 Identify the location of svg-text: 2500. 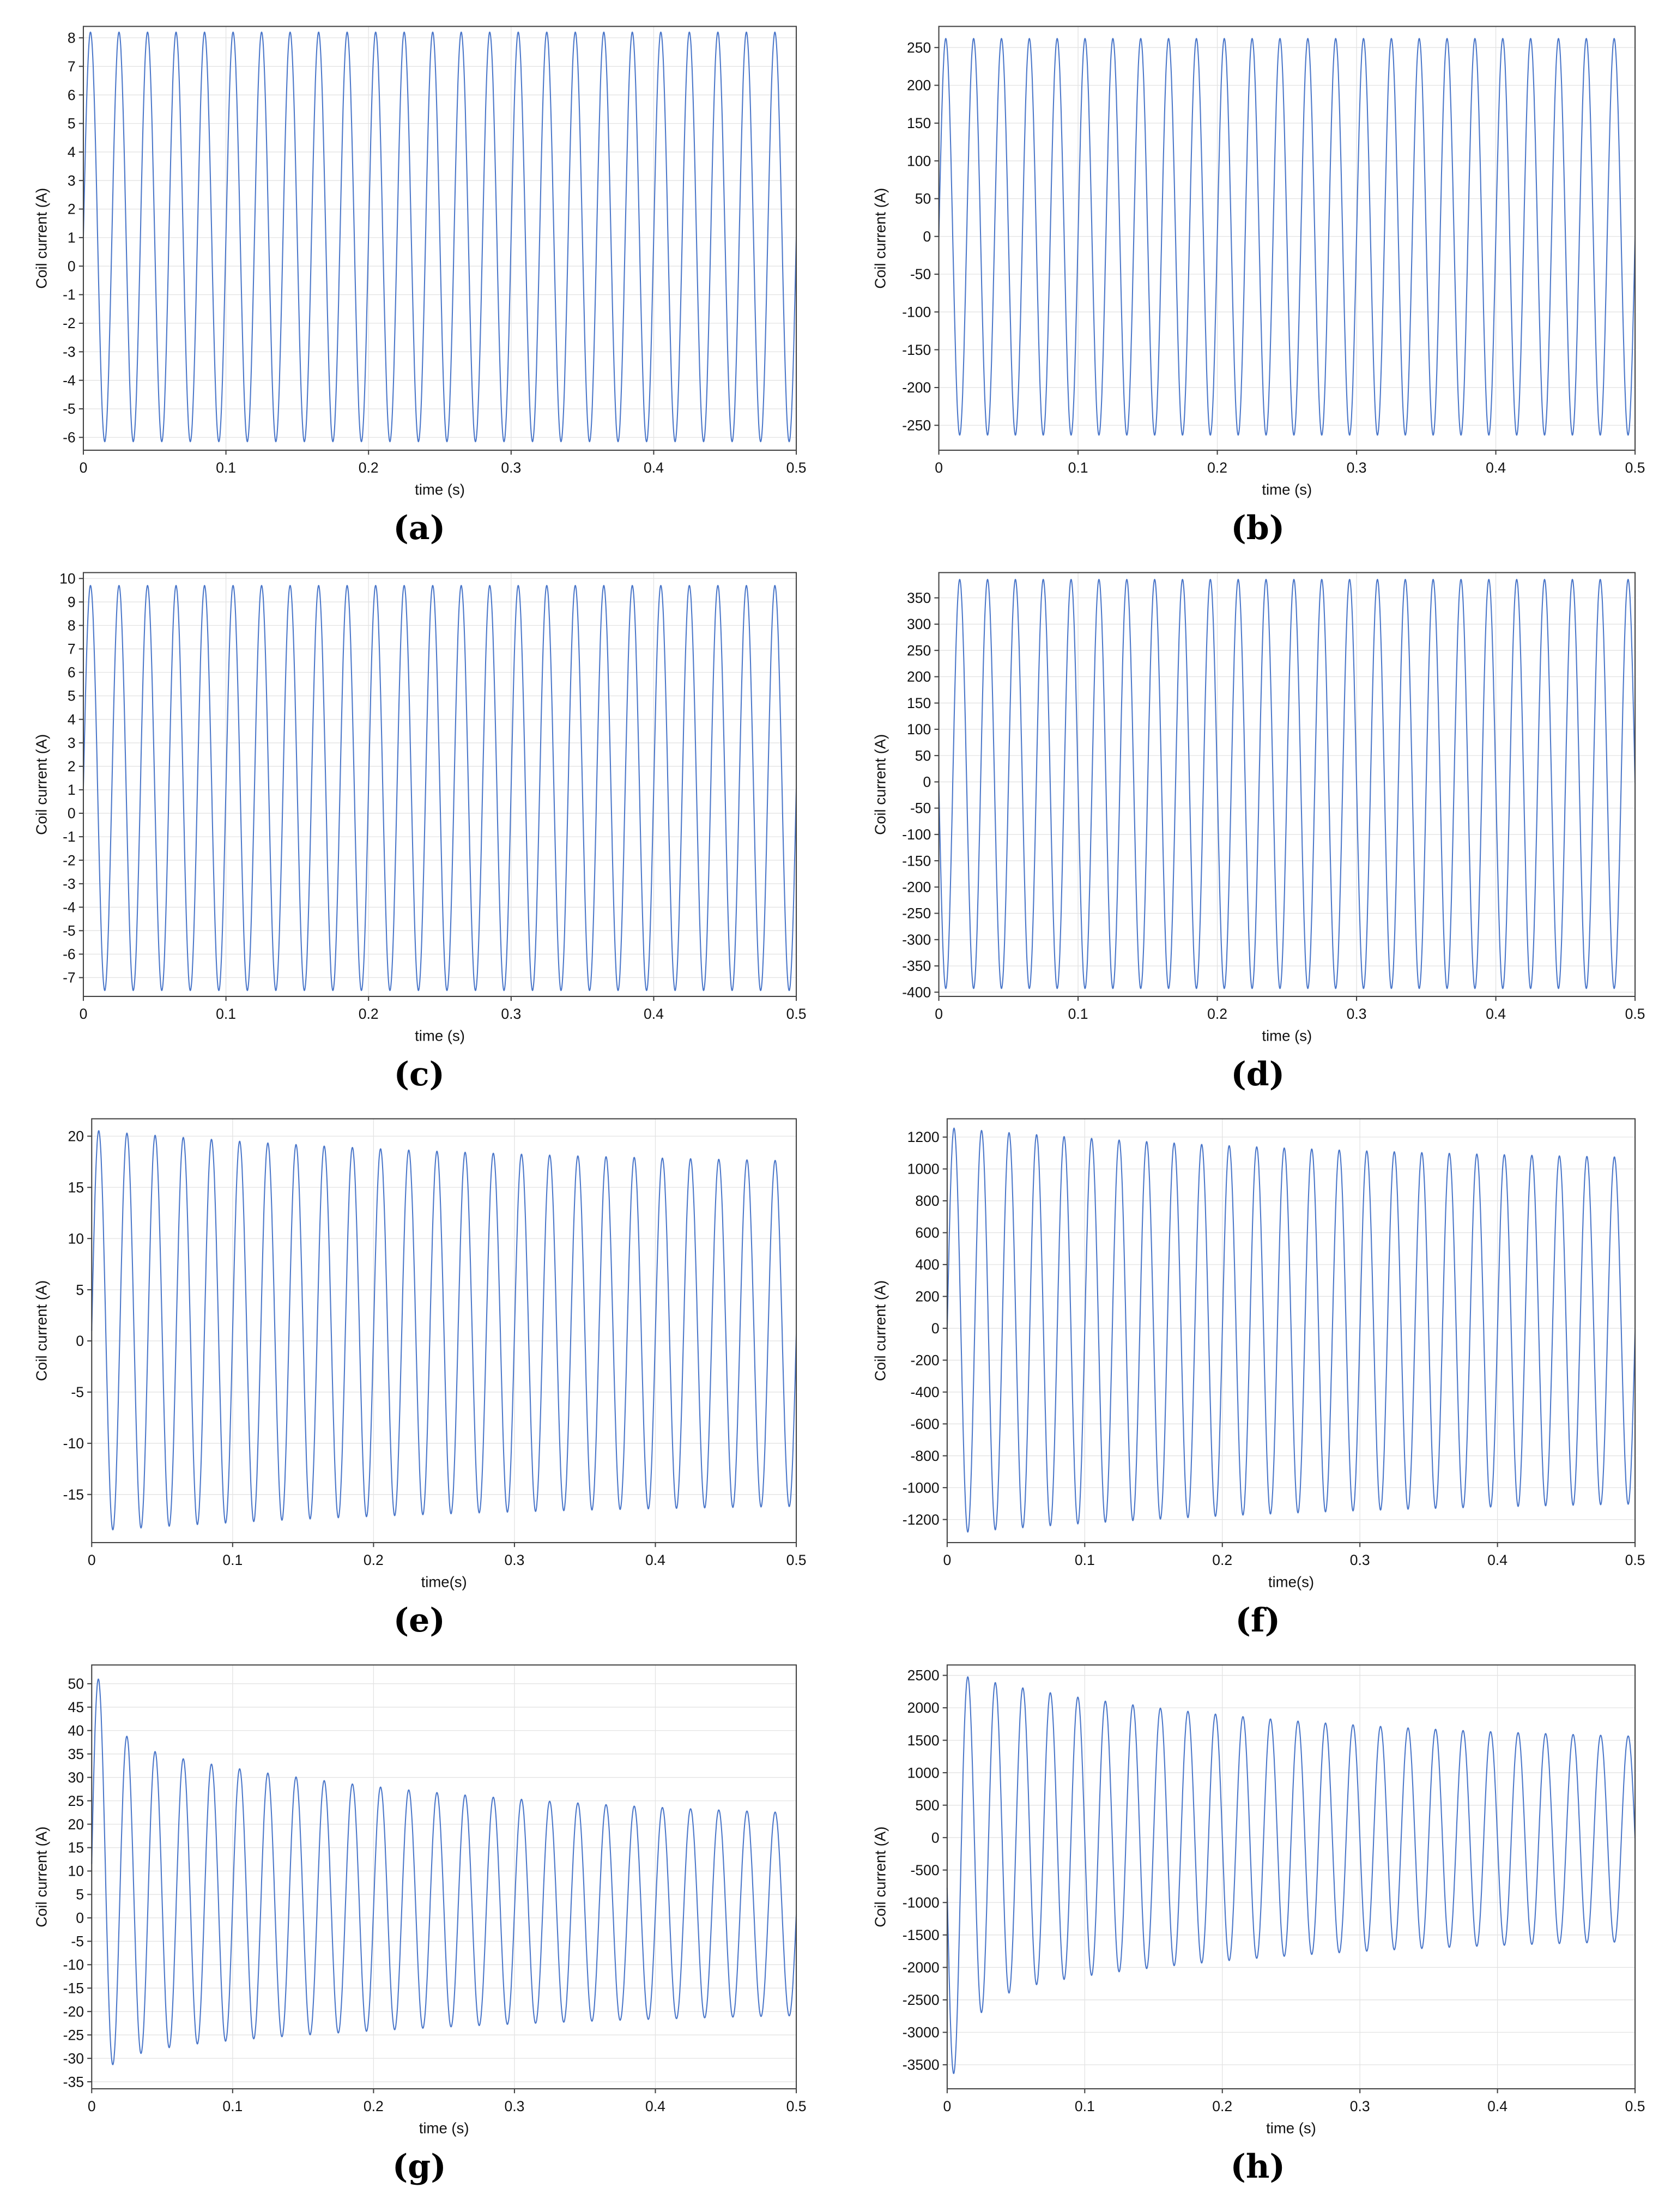
(923, 1675).